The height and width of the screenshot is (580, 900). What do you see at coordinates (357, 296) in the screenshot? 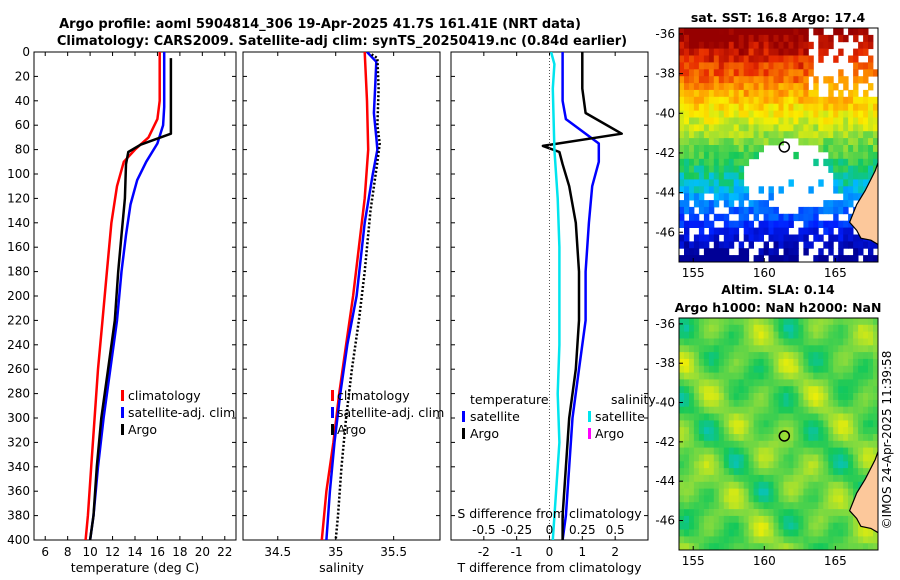
I see `salinity-line-argo` at bounding box center [357, 296].